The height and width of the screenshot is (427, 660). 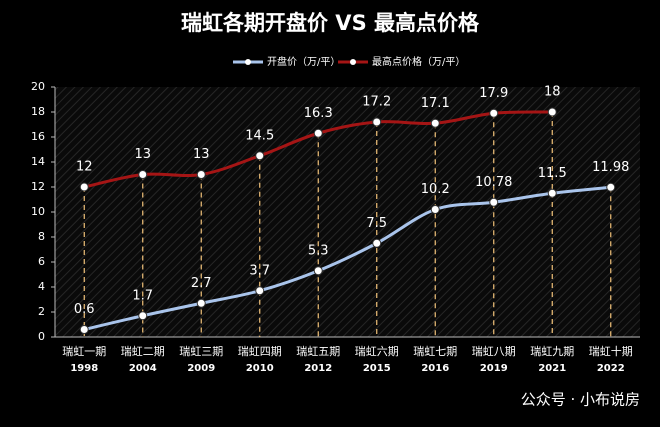 I want to click on y-tick-label: 18, so click(x=38, y=111).